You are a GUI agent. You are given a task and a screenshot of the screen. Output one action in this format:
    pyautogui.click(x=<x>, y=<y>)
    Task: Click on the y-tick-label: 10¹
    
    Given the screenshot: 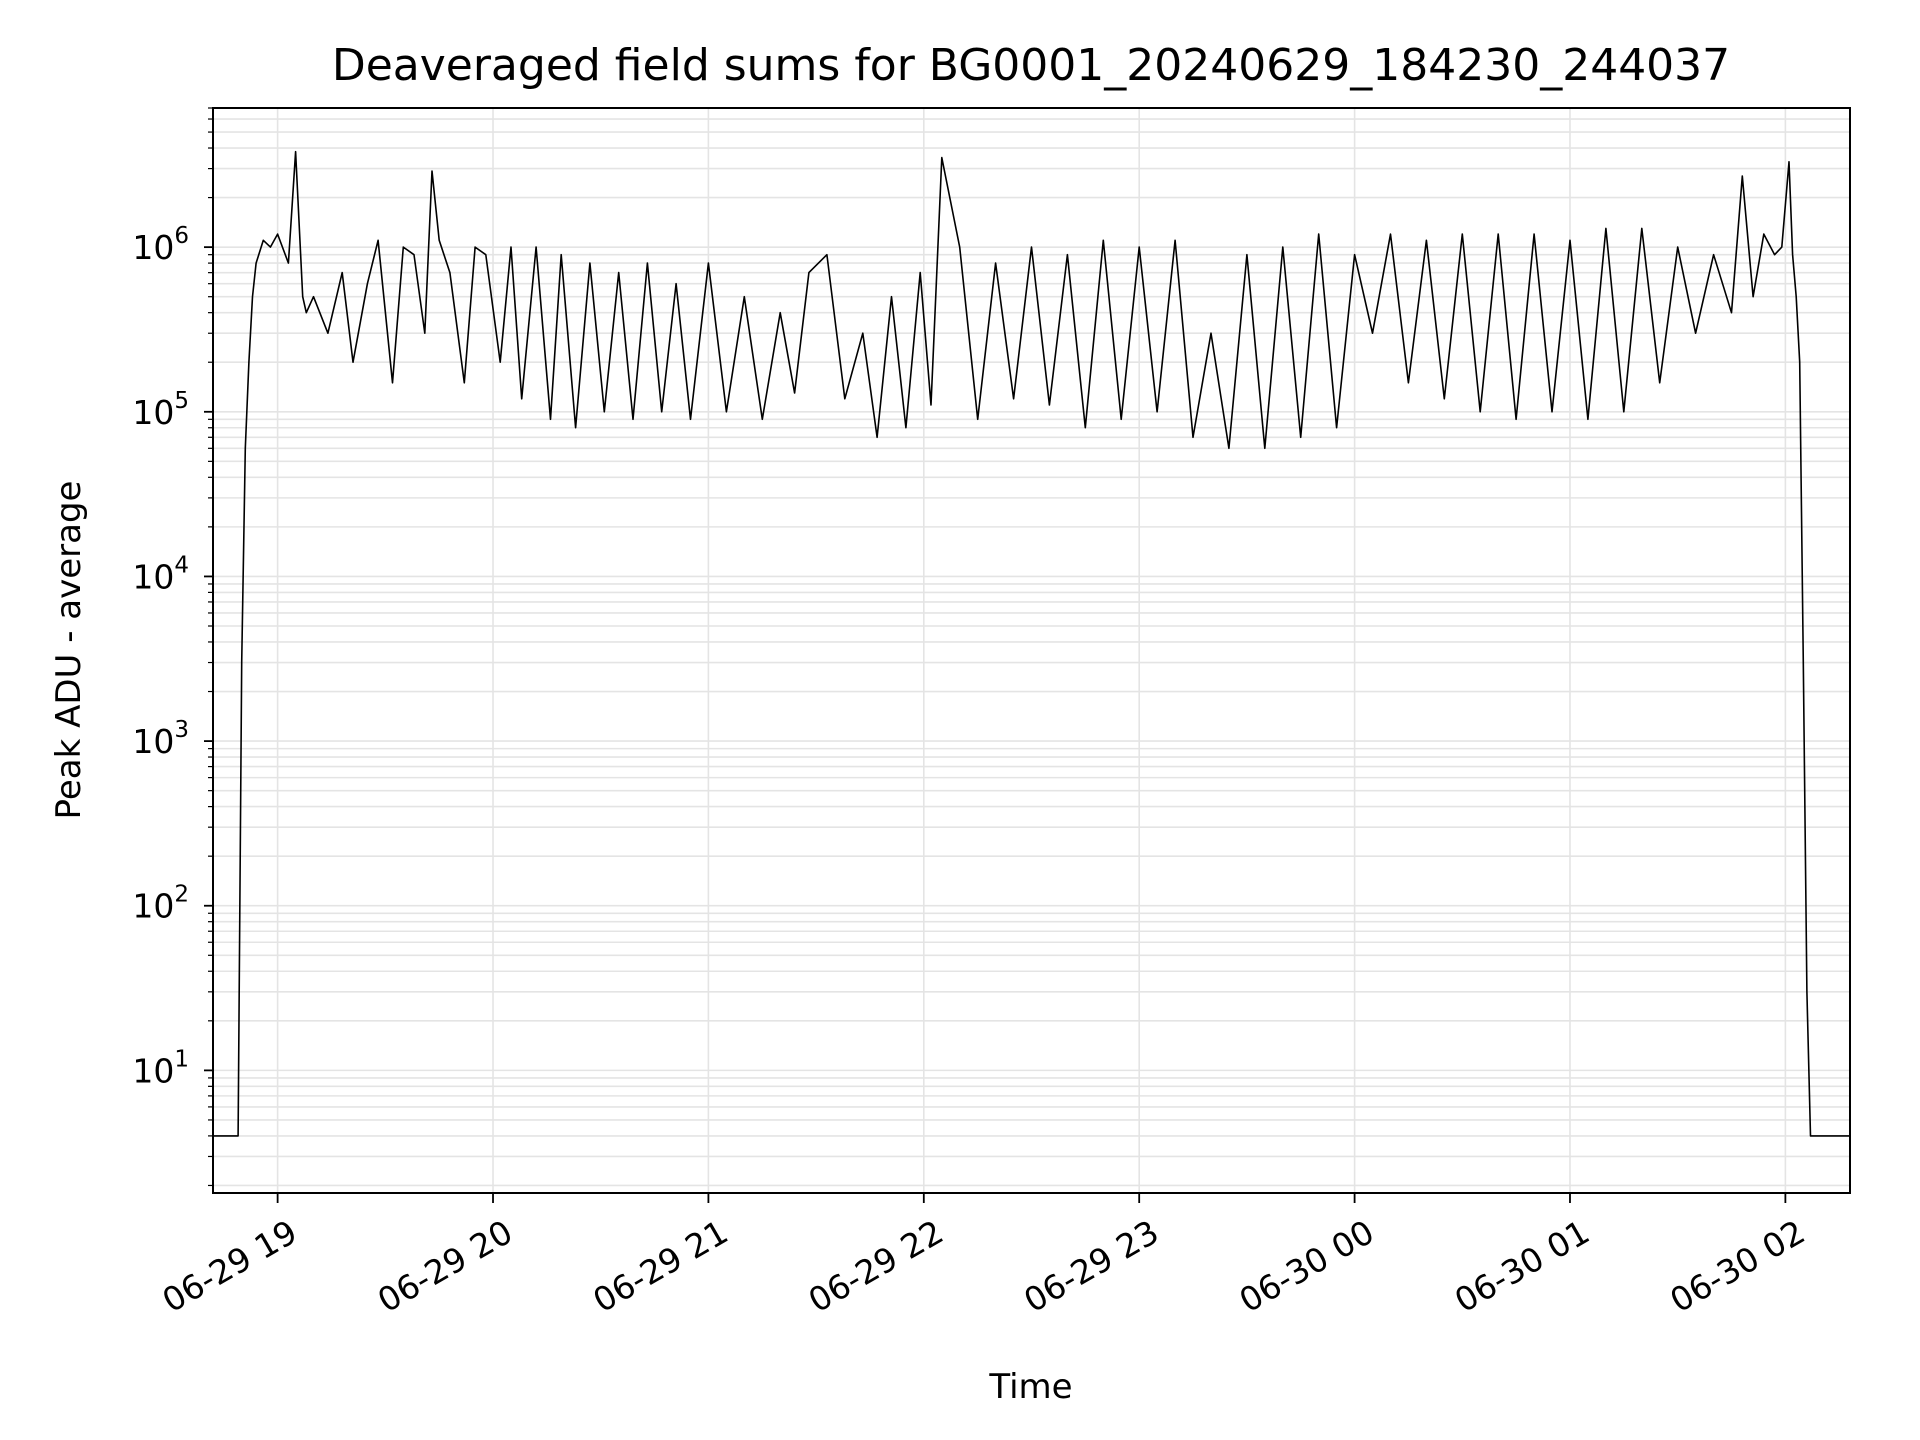 What is the action you would take?
    pyautogui.click(x=160, y=1068)
    